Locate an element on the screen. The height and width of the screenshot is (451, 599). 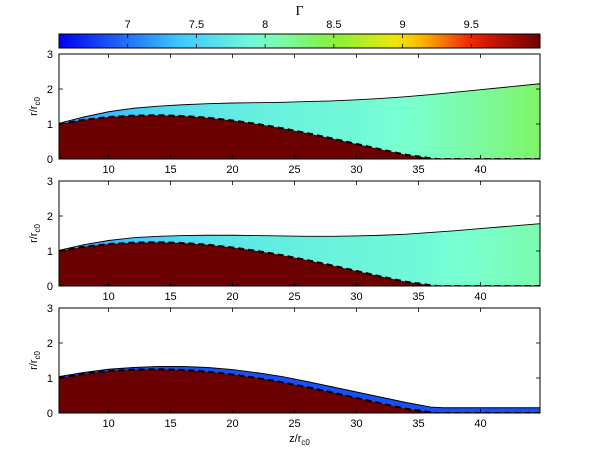
colorbar-tick-label: 7 is located at coordinates (128, 25).